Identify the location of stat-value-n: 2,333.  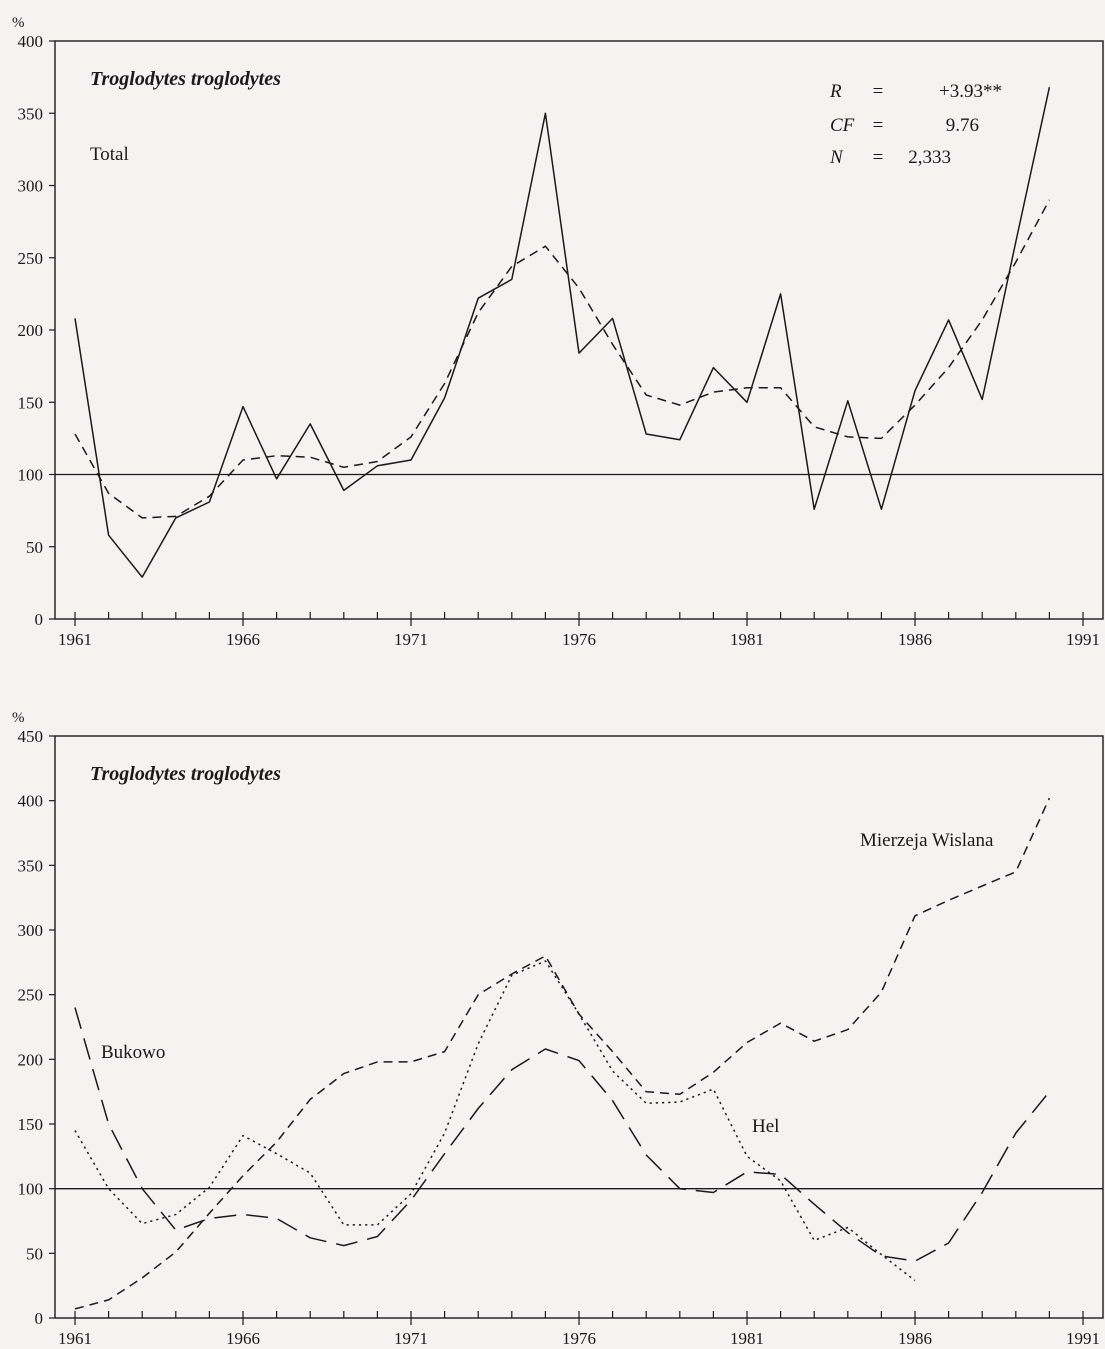
(929, 157).